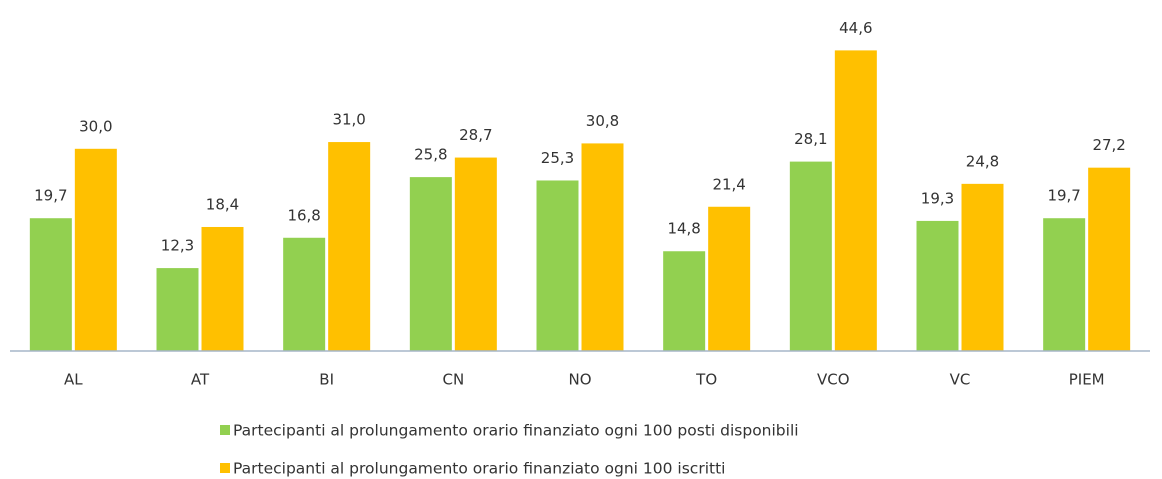 This screenshot has height=479, width=1162. I want to click on x-tick-label: VC, so click(960, 380).